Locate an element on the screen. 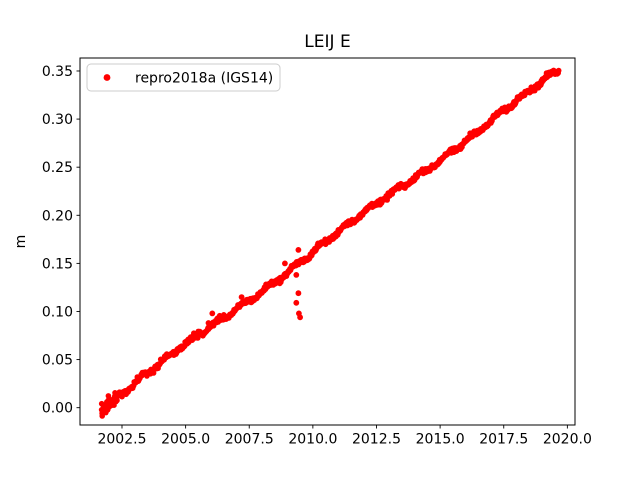  x-tick-label: 2010.0 is located at coordinates (312, 440).